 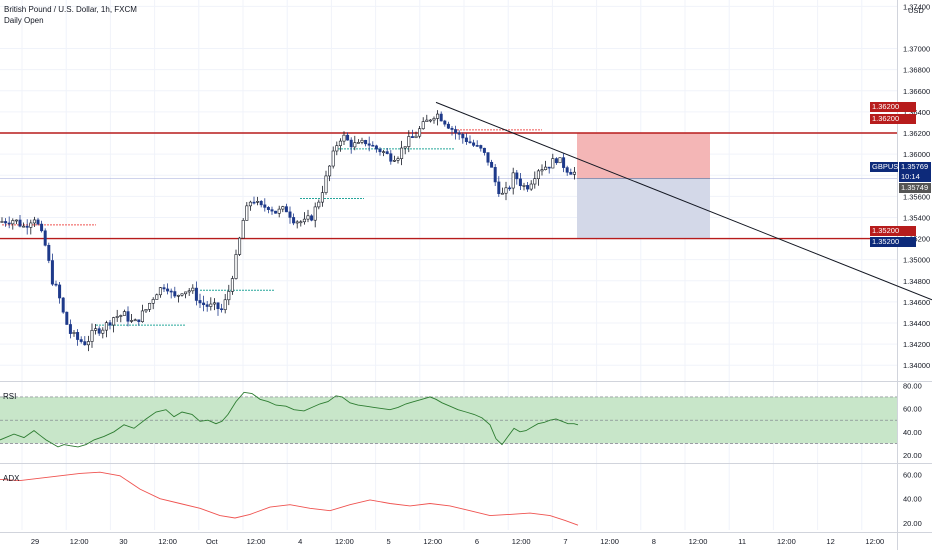 I want to click on support-price-badge-2: 1.35200, so click(x=893, y=242).